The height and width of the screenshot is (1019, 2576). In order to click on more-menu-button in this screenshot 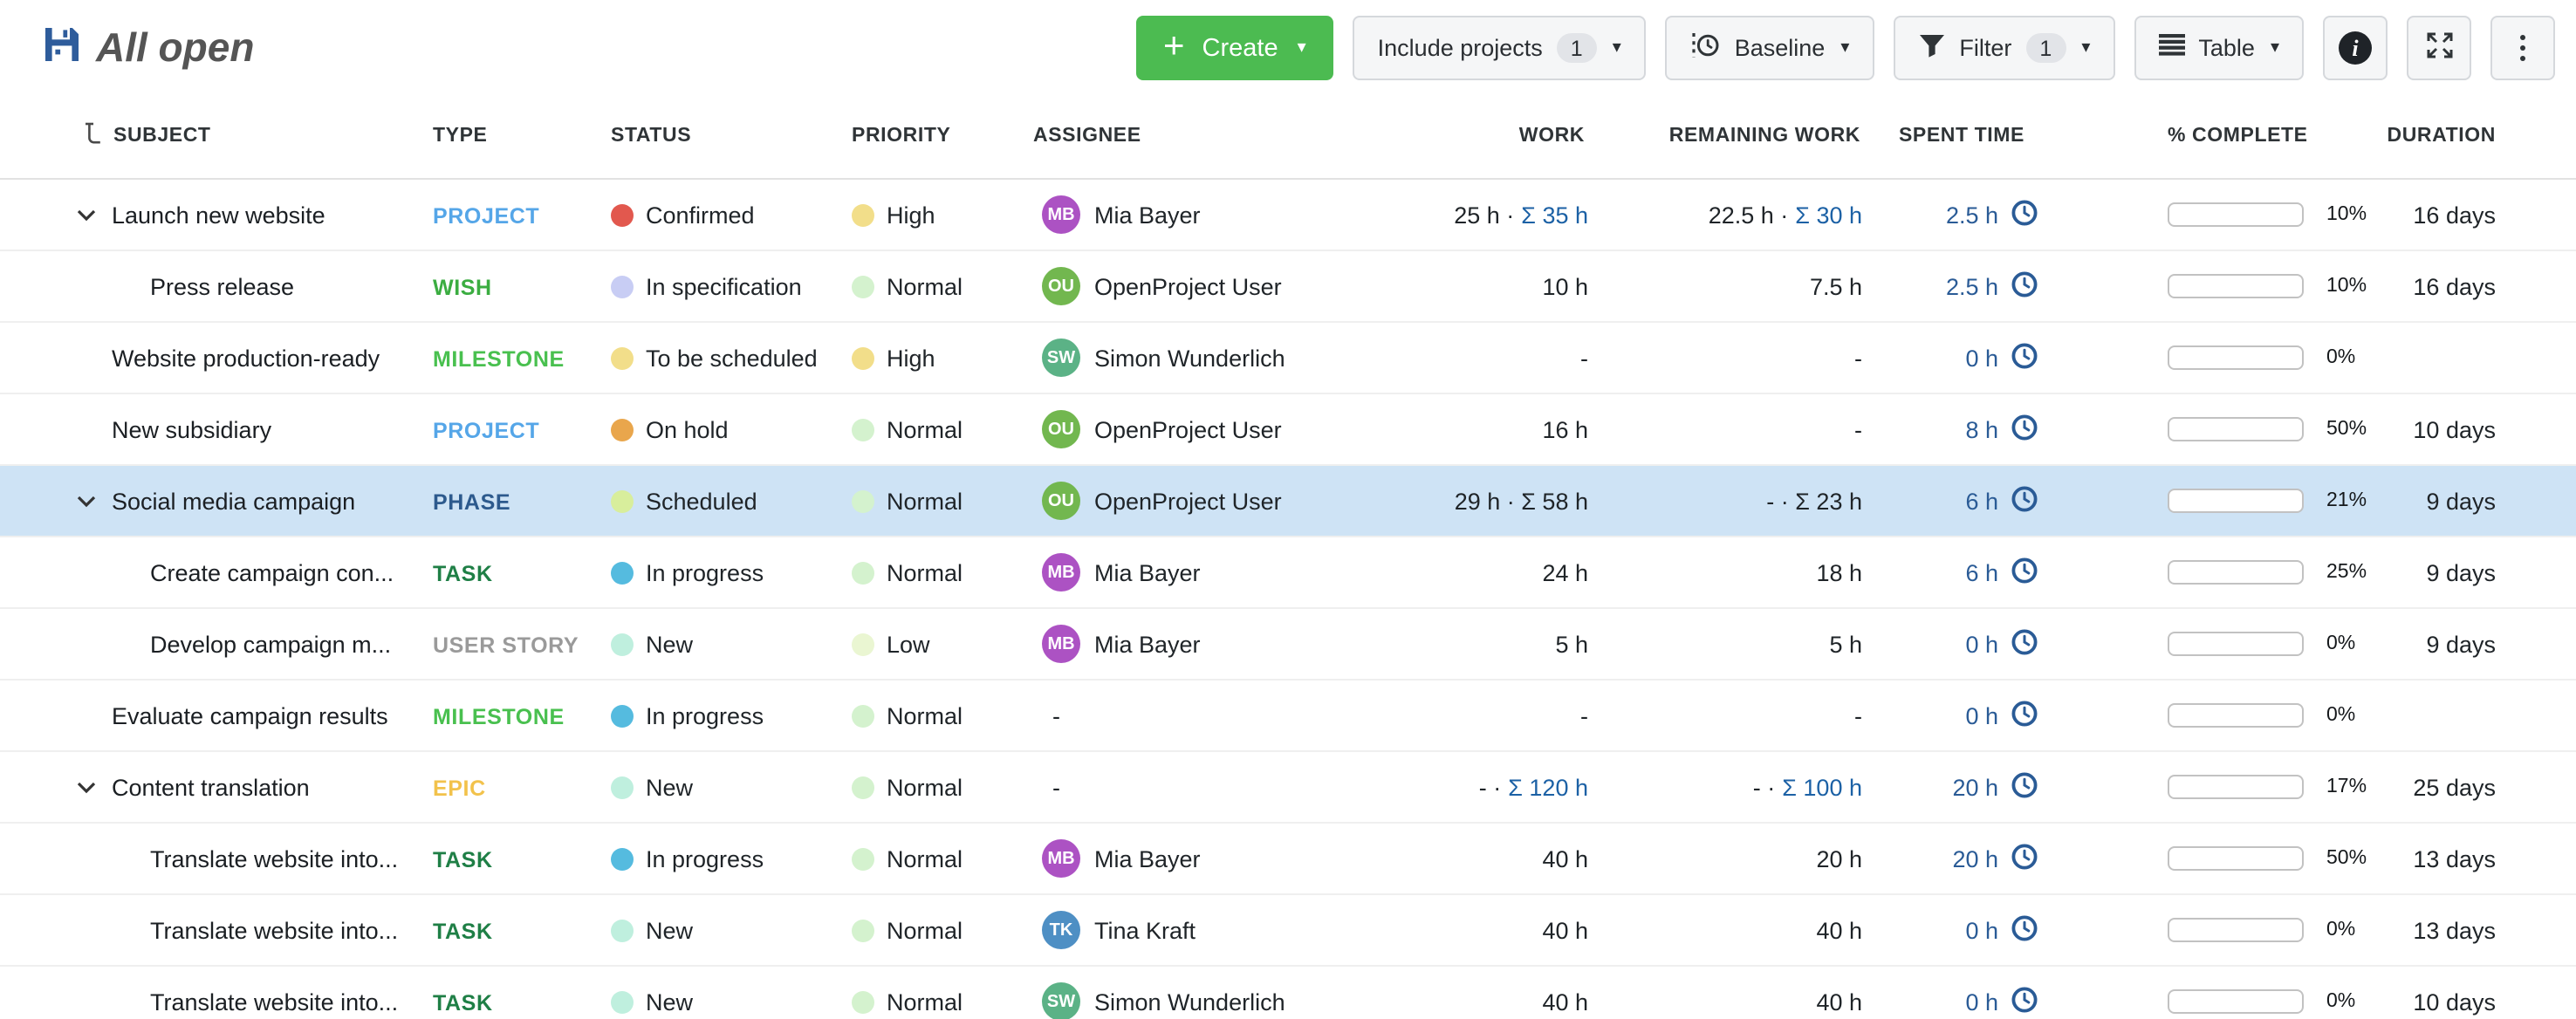, I will do `click(2522, 48)`.